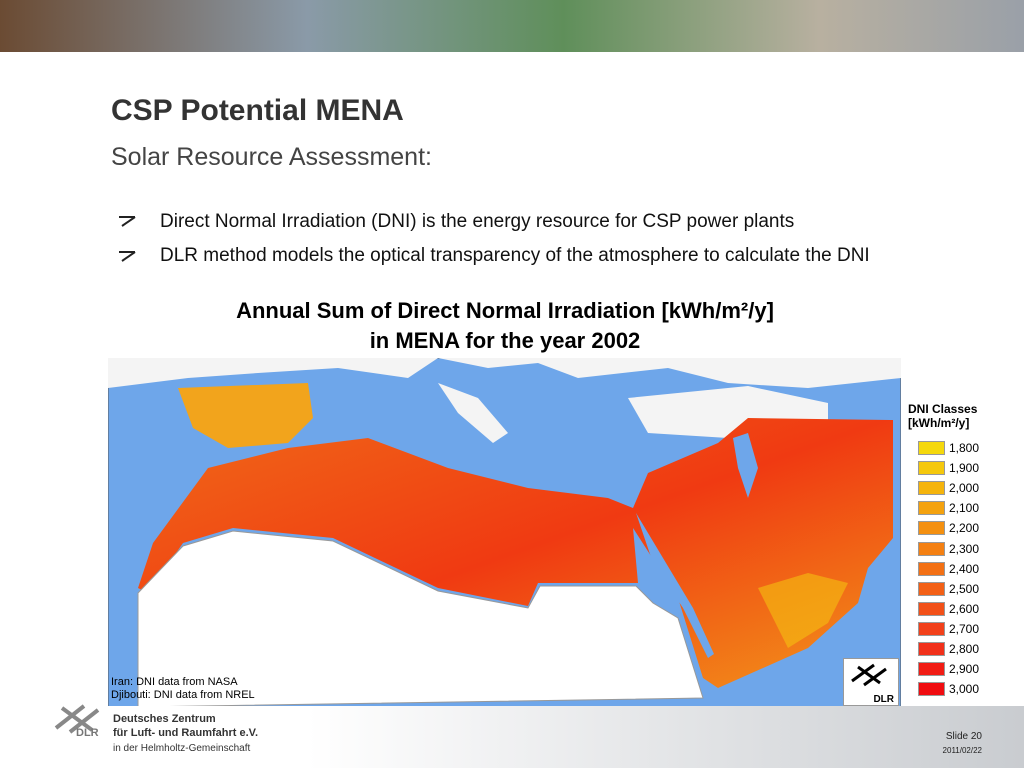  I want to click on legend-label: 2,800, so click(964, 649).